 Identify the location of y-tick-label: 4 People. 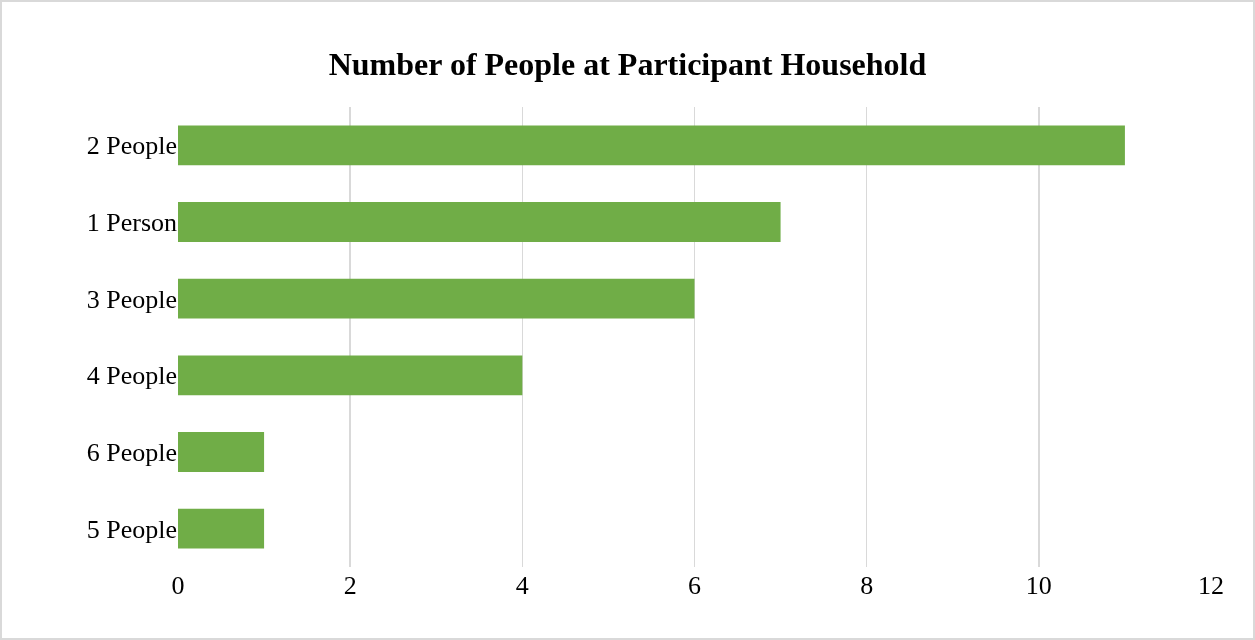
(131, 376).